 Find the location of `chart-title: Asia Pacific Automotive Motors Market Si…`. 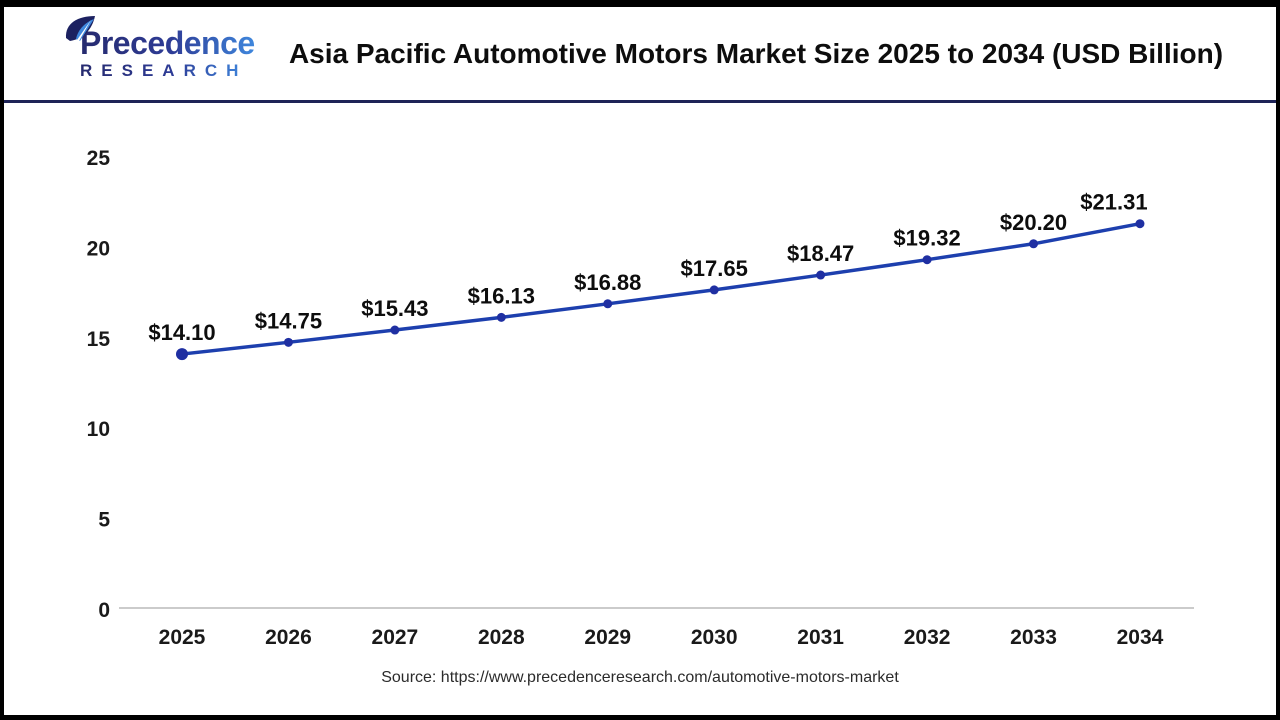

chart-title: Asia Pacific Automotive Motors Market Si… is located at coordinates (756, 53).